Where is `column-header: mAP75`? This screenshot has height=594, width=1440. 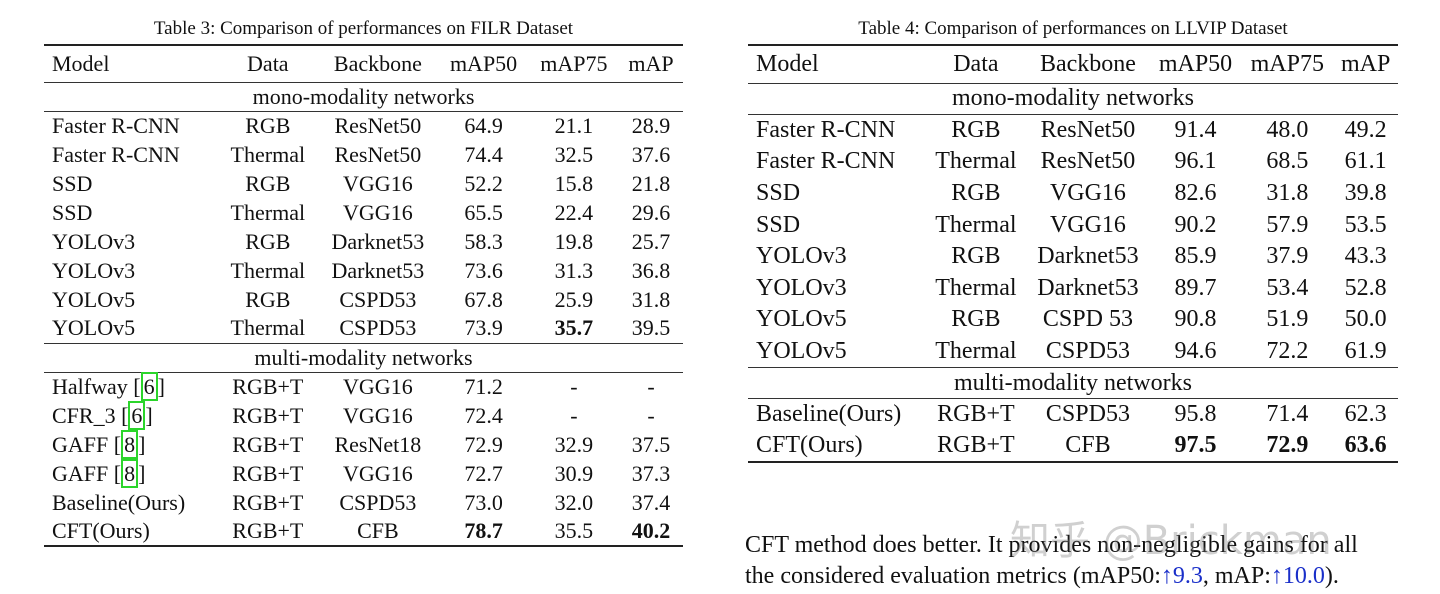 column-header: mAP75 is located at coordinates (574, 63).